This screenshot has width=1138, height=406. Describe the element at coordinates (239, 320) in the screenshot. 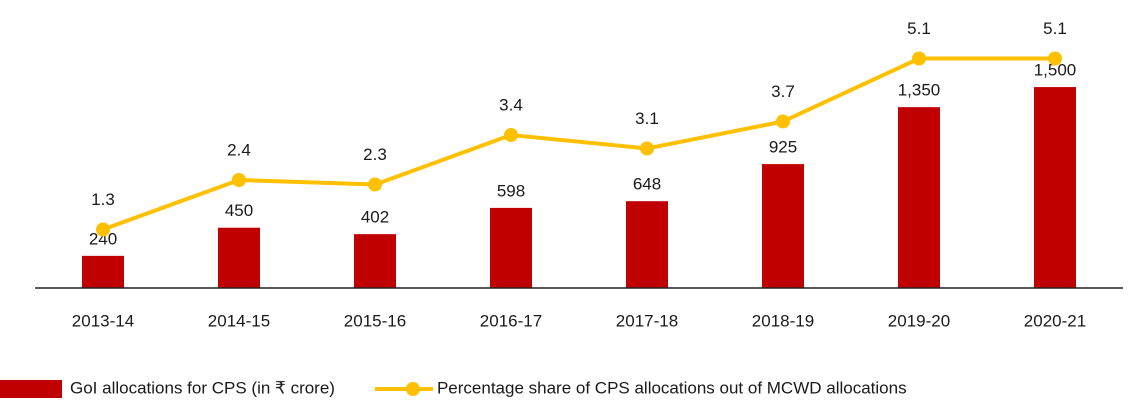

I see `x-tick-label: 2014-15` at that location.